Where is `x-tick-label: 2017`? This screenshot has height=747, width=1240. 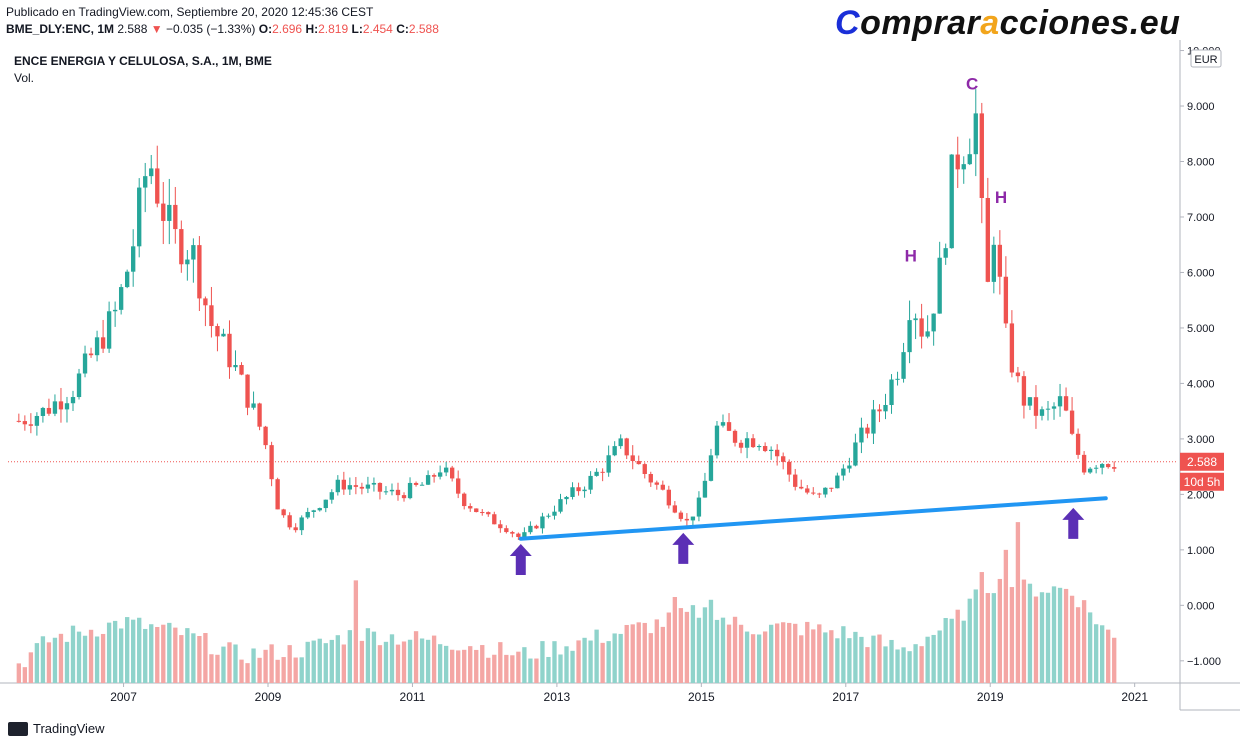 x-tick-label: 2017 is located at coordinates (845, 697).